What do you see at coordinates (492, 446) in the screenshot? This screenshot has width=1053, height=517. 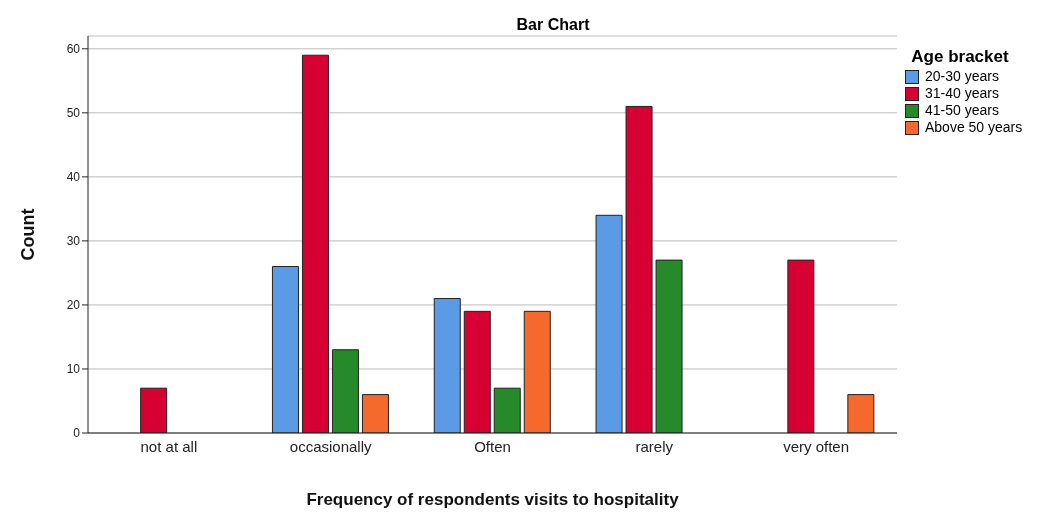 I see `x-tick-label: Often` at bounding box center [492, 446].